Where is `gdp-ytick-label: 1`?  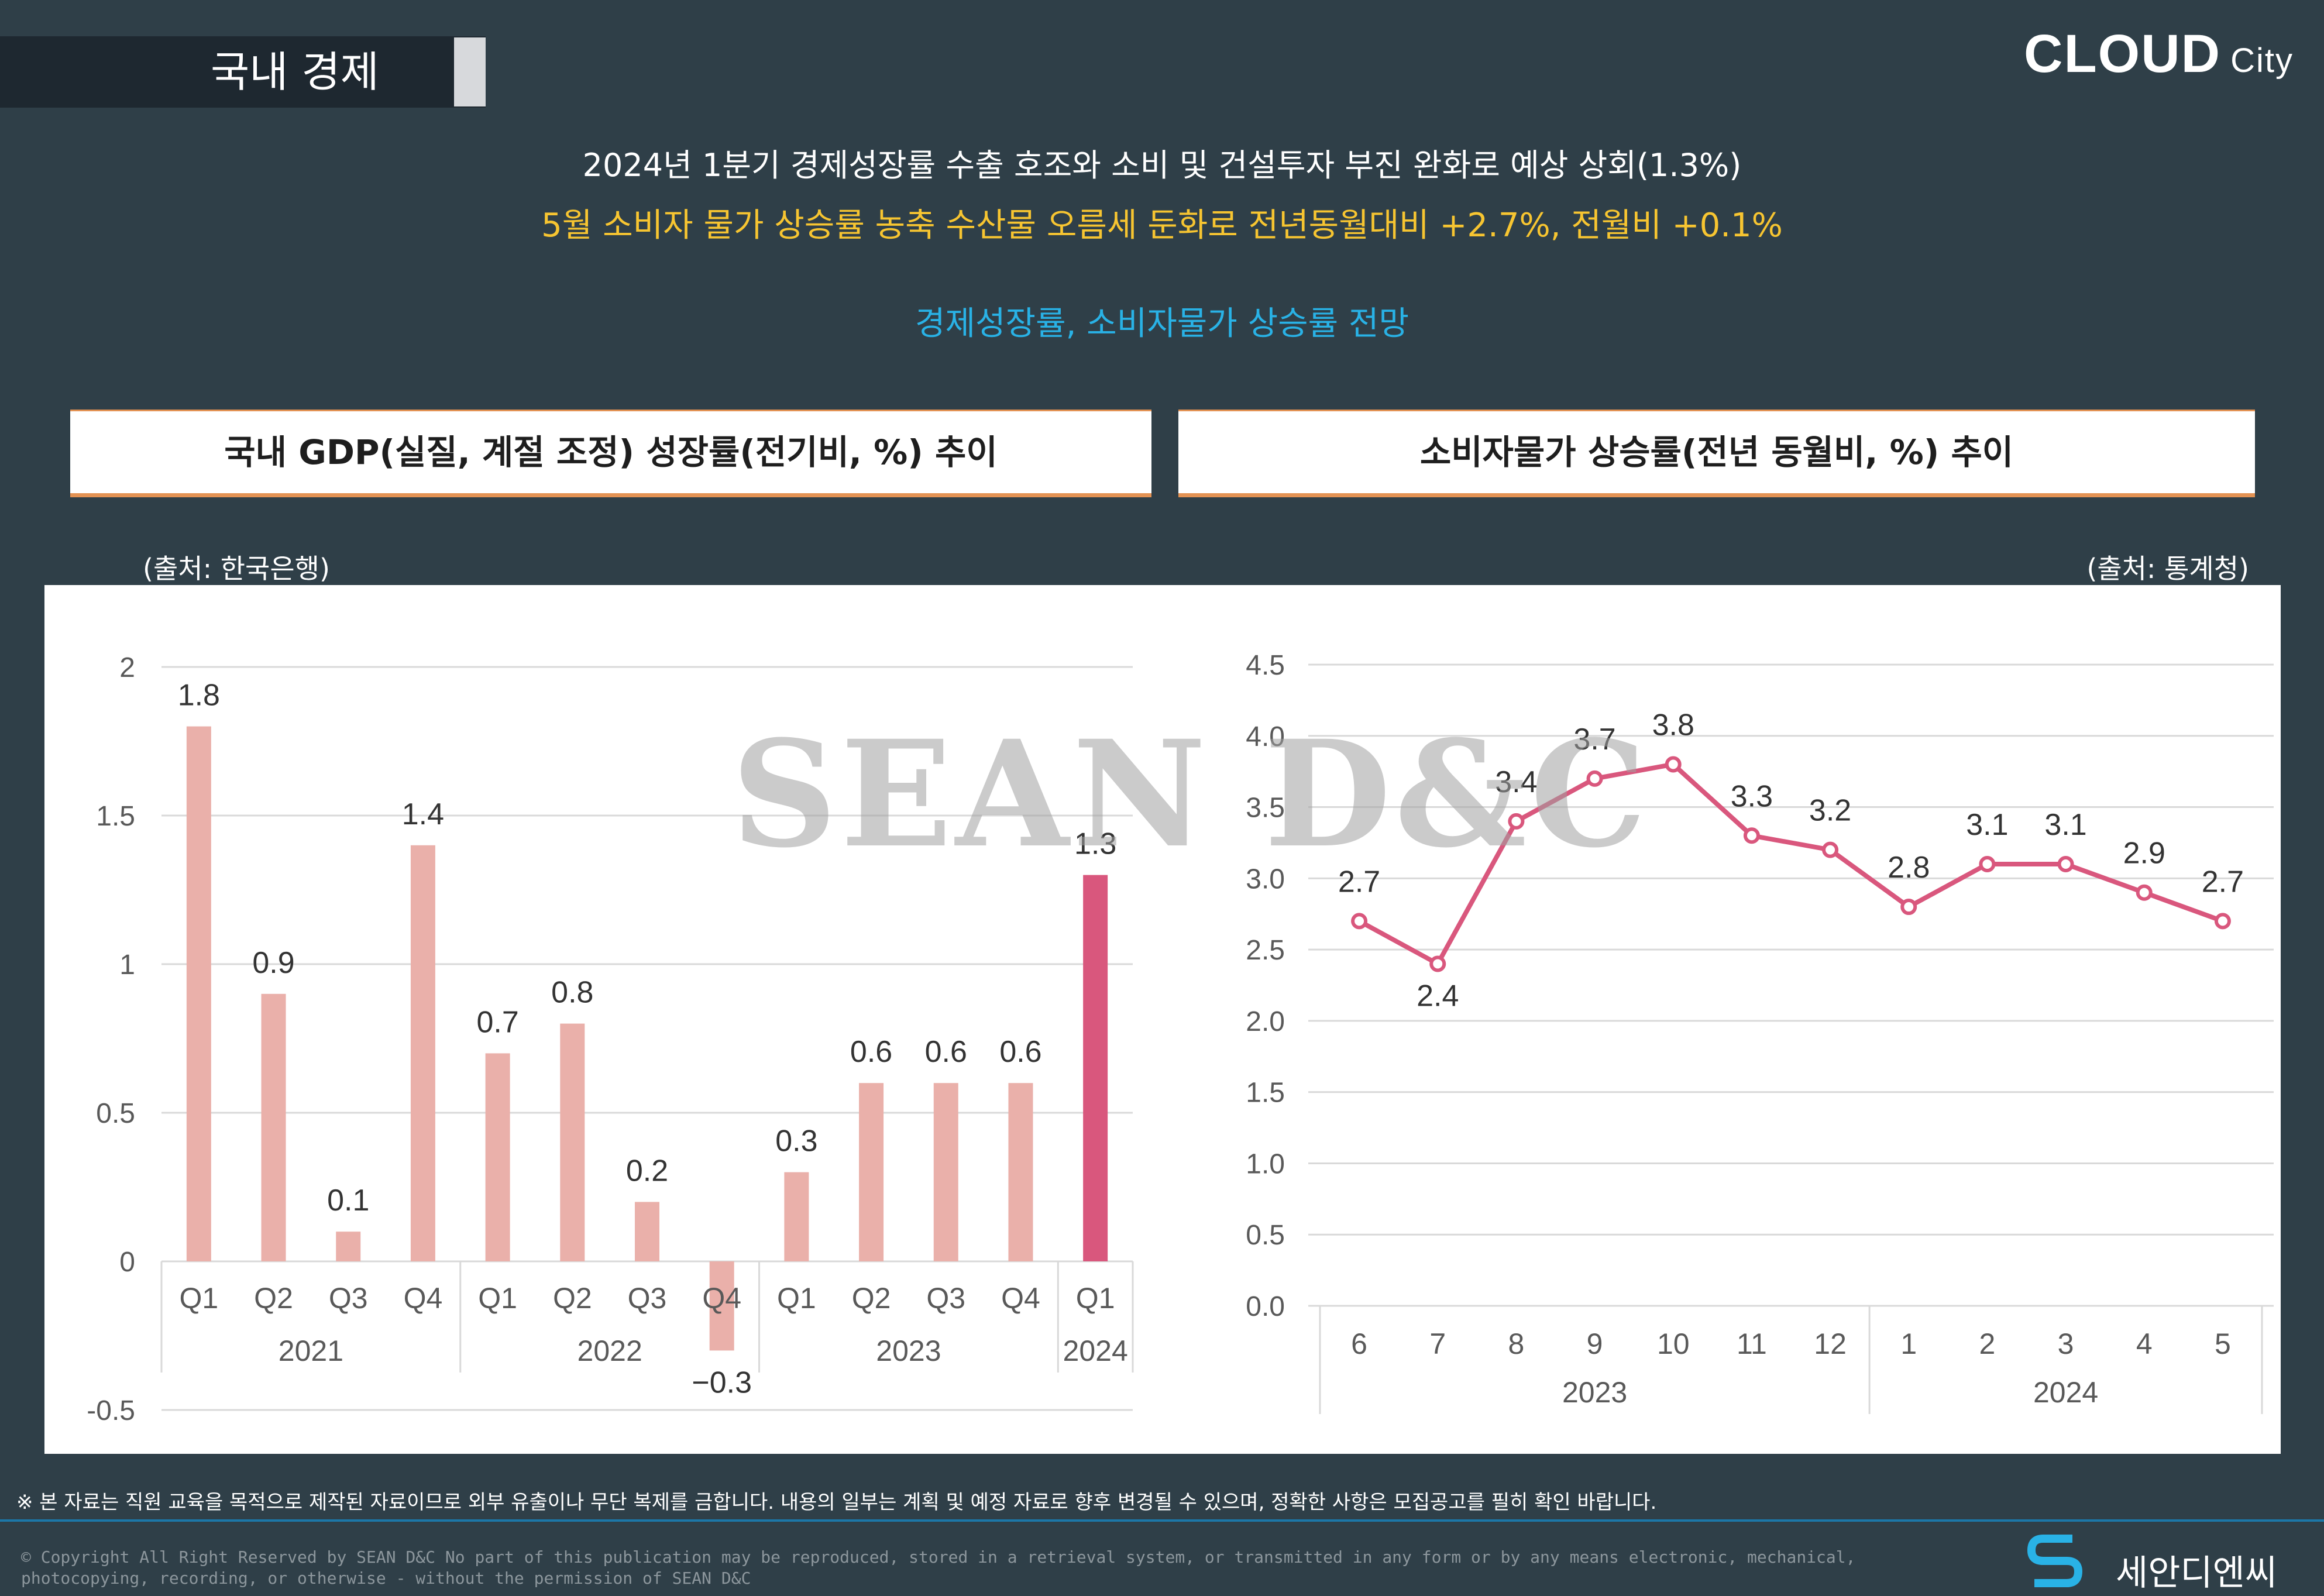
gdp-ytick-label: 1 is located at coordinates (127, 965).